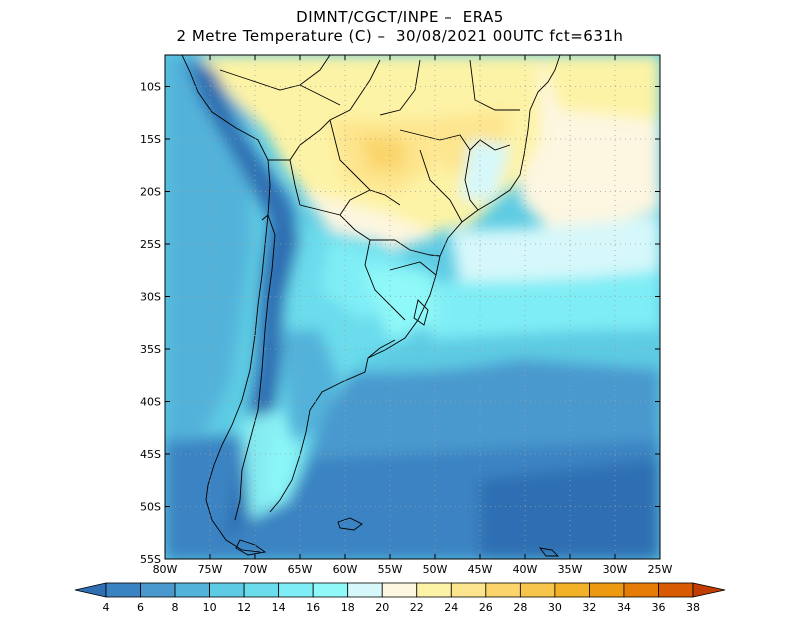  I want to click on lon-tick-label: 75W, so click(210, 569).